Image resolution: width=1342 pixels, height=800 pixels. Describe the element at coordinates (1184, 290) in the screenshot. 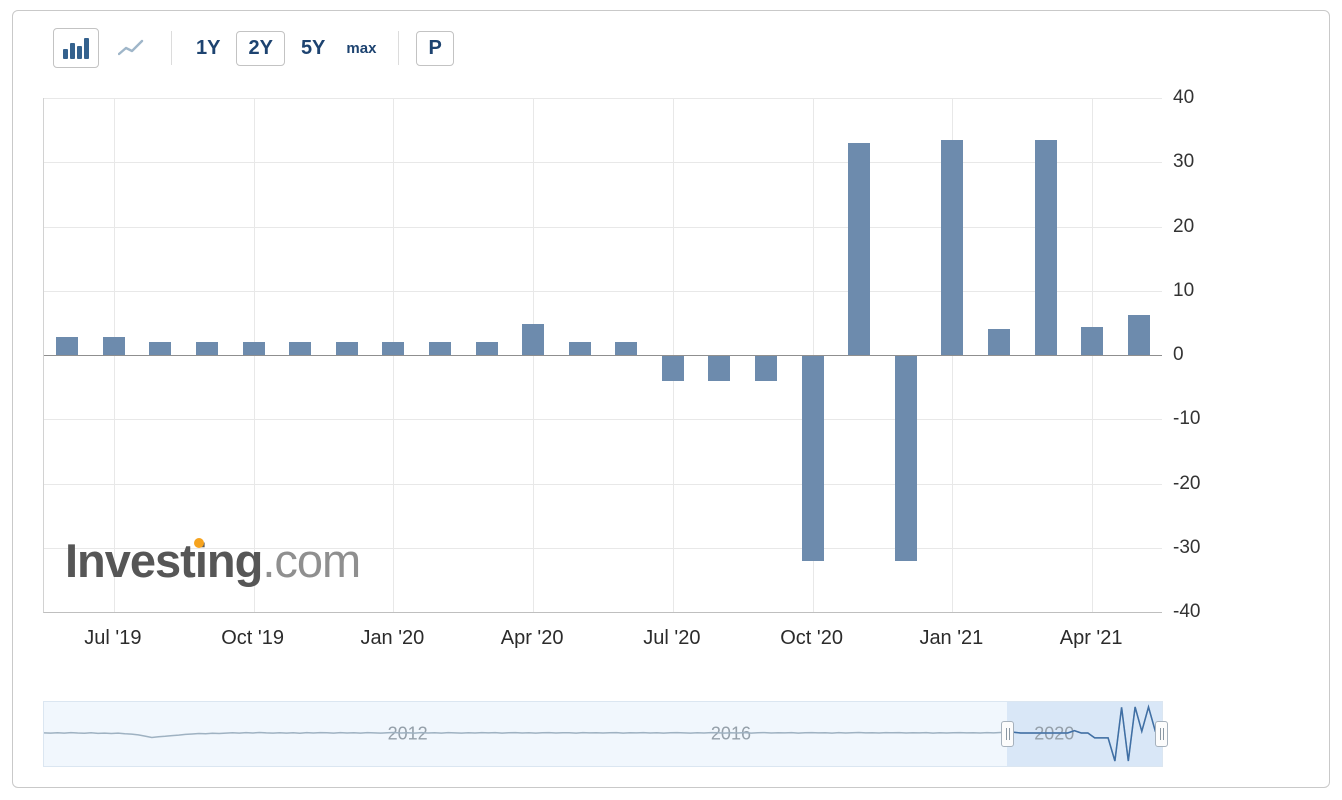

I see `y-axis-label: 10` at that location.